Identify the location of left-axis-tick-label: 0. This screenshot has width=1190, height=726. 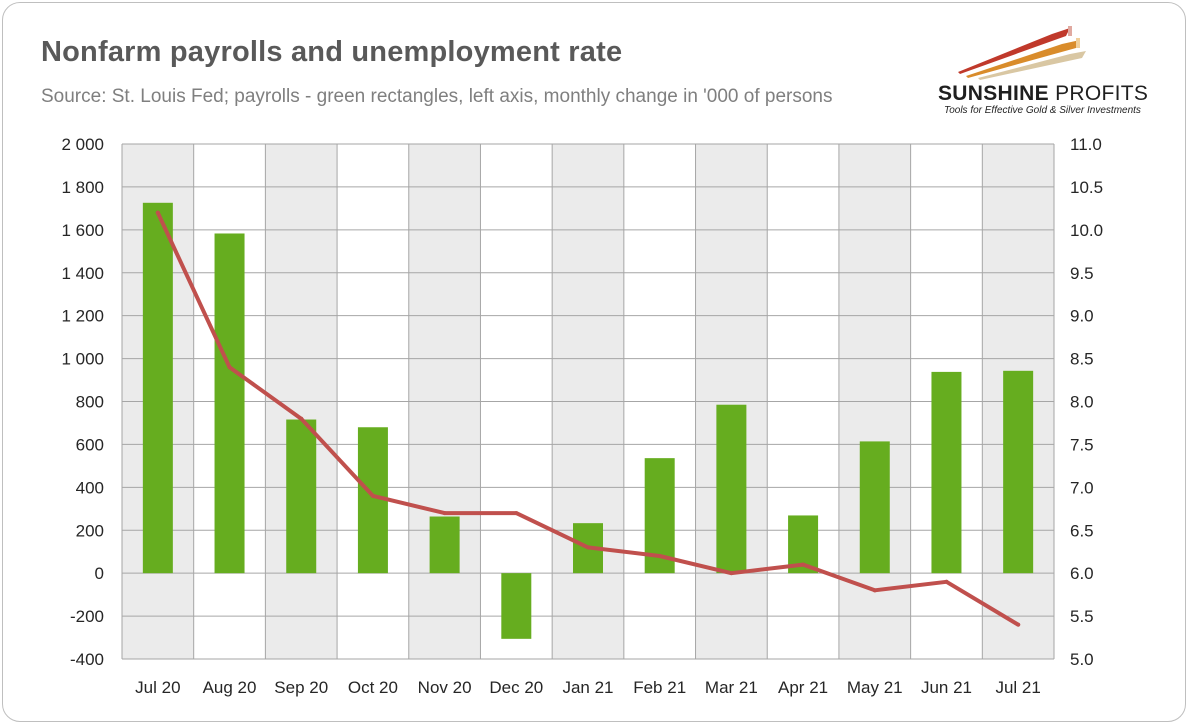
(99, 573).